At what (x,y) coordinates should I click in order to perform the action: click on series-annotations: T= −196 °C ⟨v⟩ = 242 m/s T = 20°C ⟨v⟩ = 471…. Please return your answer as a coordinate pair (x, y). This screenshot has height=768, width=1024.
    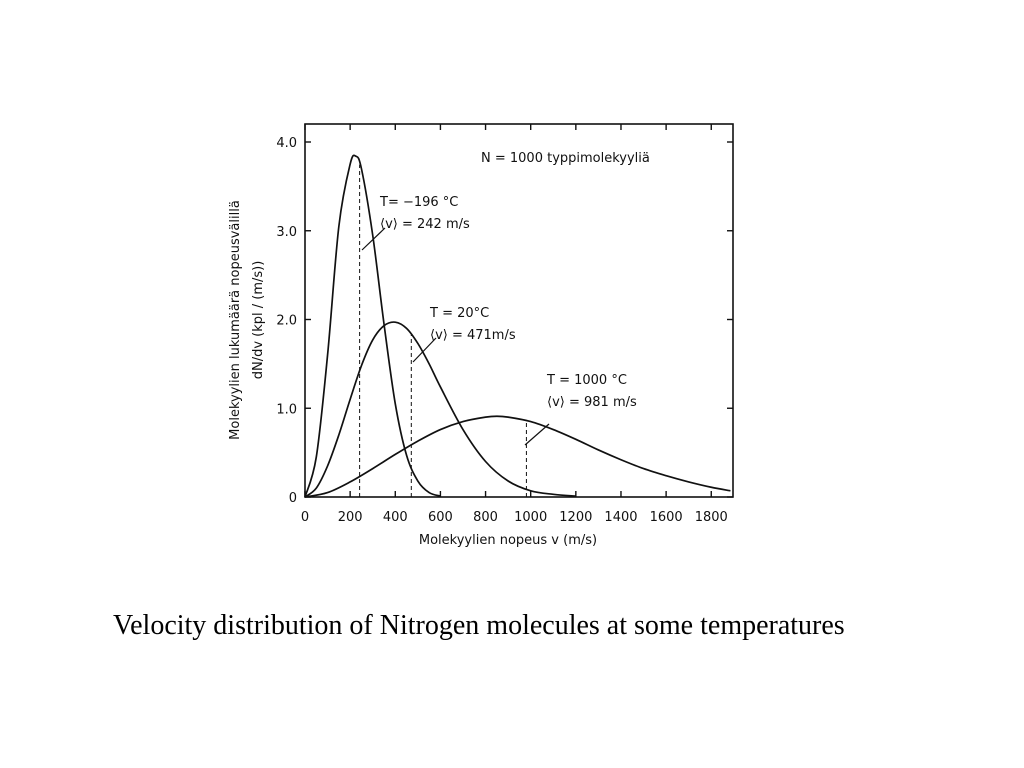
    Looking at the image, I should click on (499, 320).